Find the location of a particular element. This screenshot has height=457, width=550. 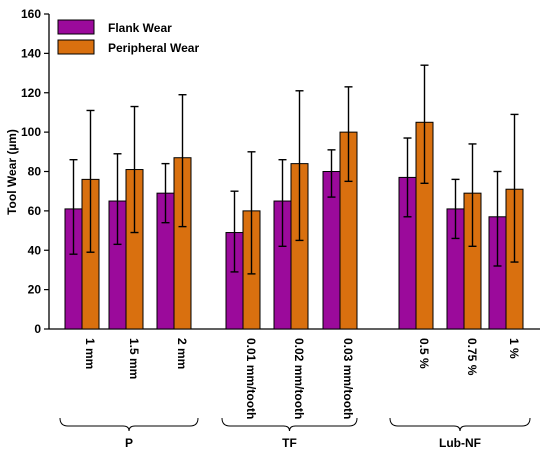

y-tick-label: 20 is located at coordinates (35, 290).